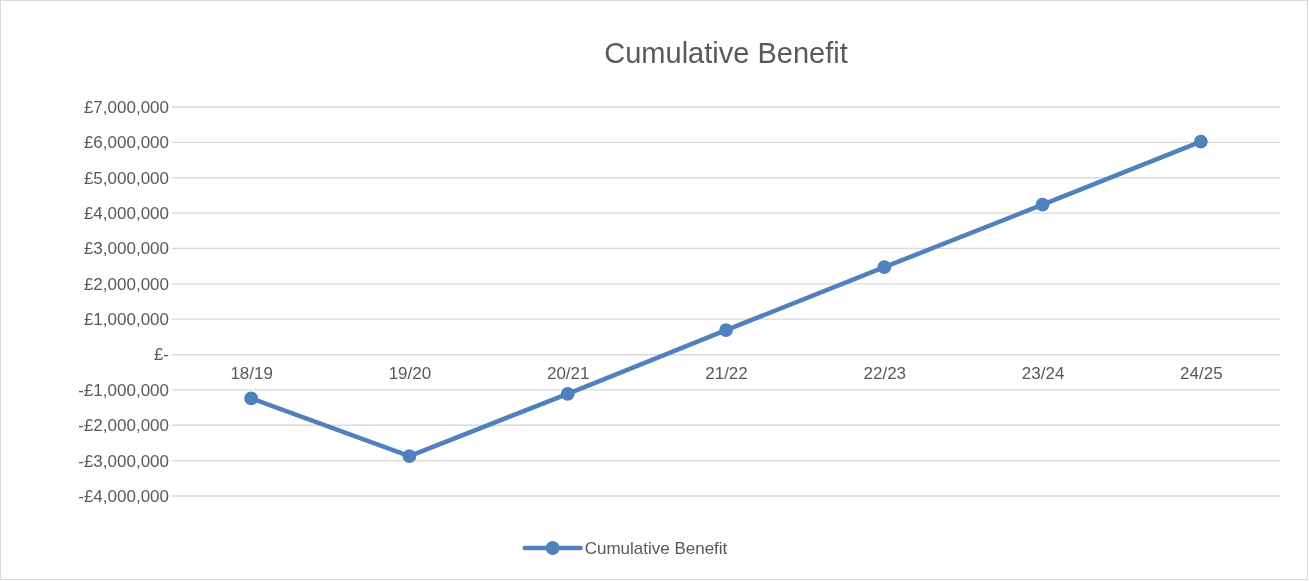 This screenshot has width=1309, height=581. I want to click on x-tick-label: 20/21, so click(568, 373).